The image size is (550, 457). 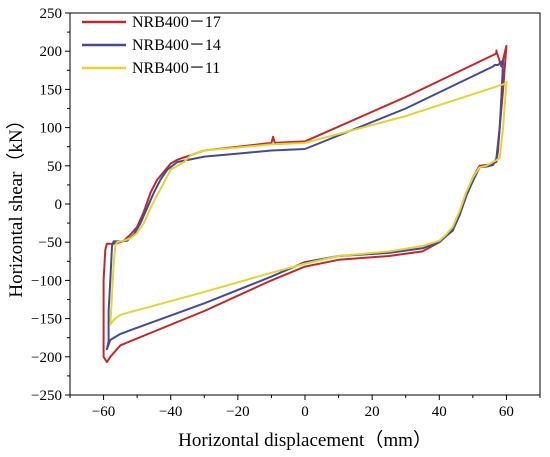 What do you see at coordinates (50, 243) in the screenshot?
I see `y-tick-label: −50` at bounding box center [50, 243].